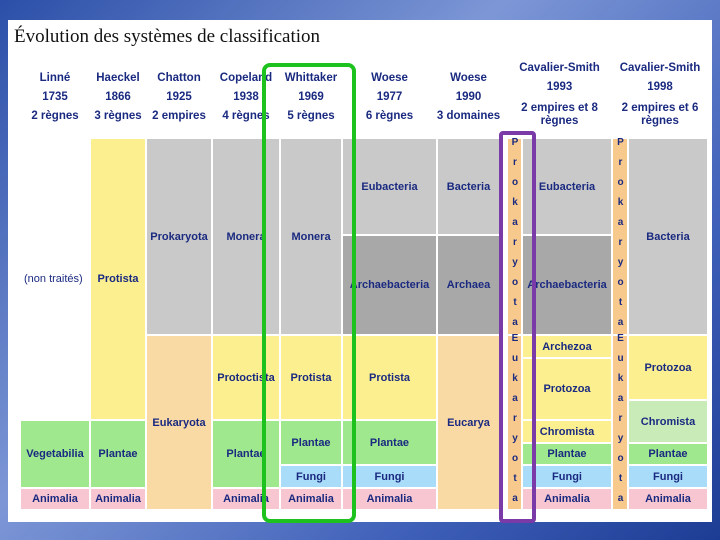  What do you see at coordinates (179, 77) in the screenshot?
I see `column-name: Chatton` at bounding box center [179, 77].